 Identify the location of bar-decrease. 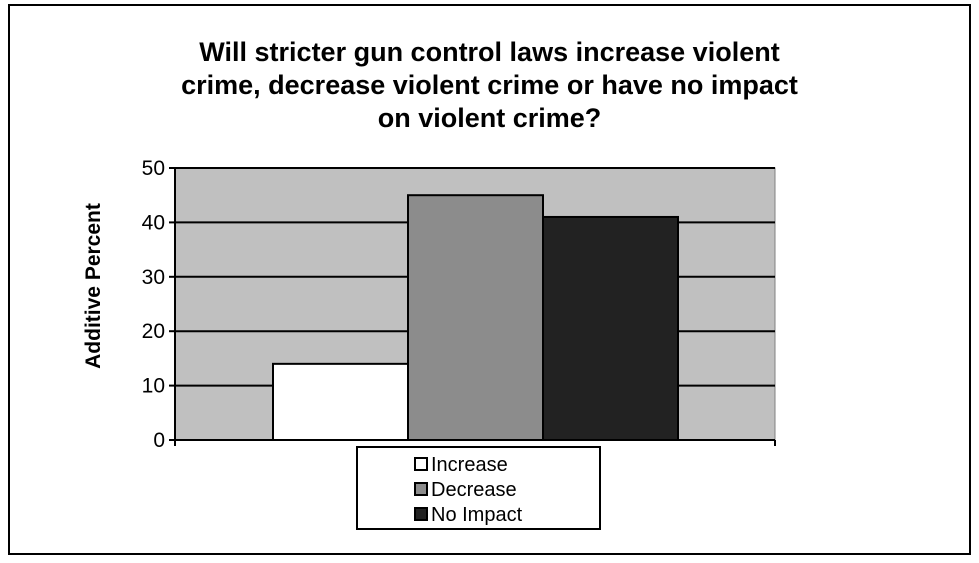
(475, 317).